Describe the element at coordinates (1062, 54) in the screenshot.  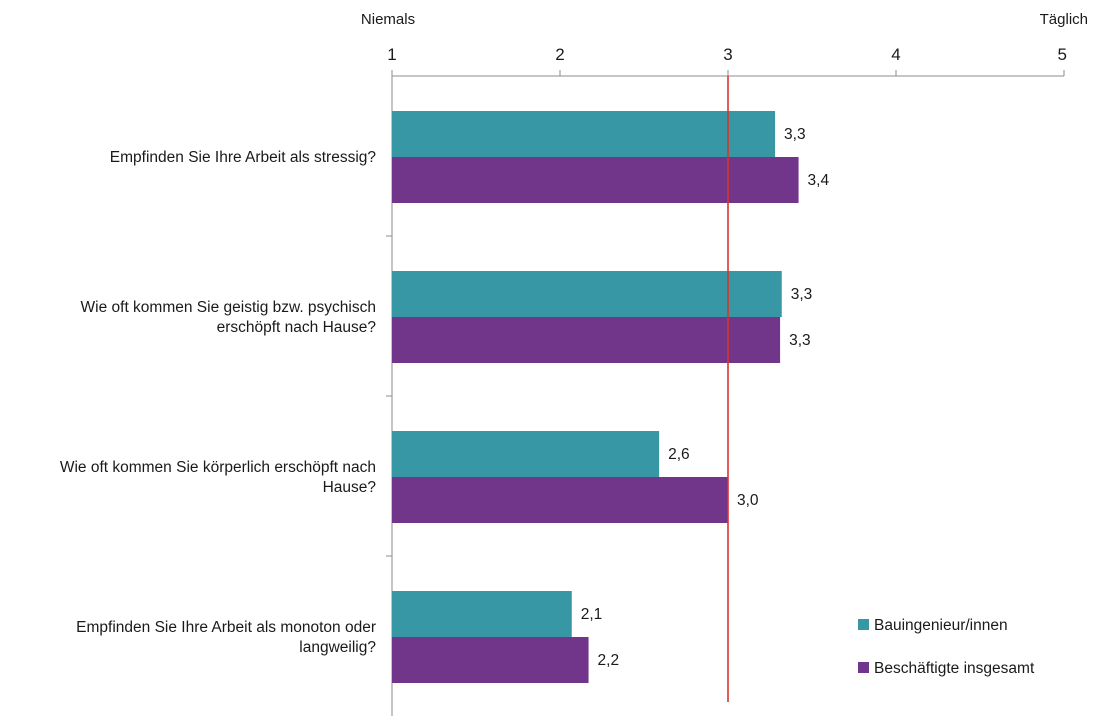
I see `x-tick-label: 5` at that location.